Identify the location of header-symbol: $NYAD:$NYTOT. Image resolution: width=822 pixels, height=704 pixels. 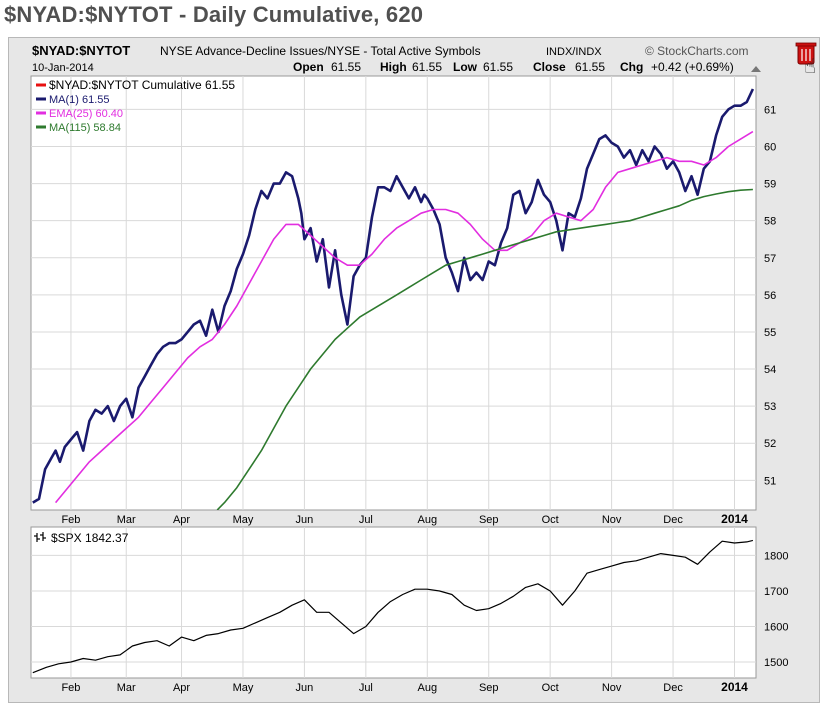
(81, 50).